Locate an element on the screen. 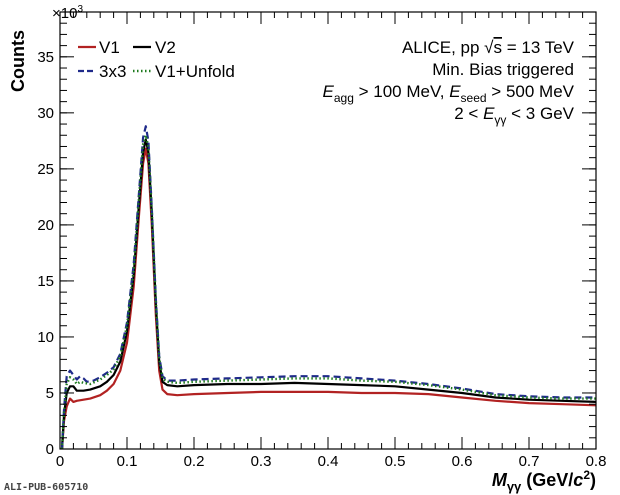 Image resolution: width=620 pixels, height=495 pixels. x-tick-label: 0.6 is located at coordinates (462, 461).